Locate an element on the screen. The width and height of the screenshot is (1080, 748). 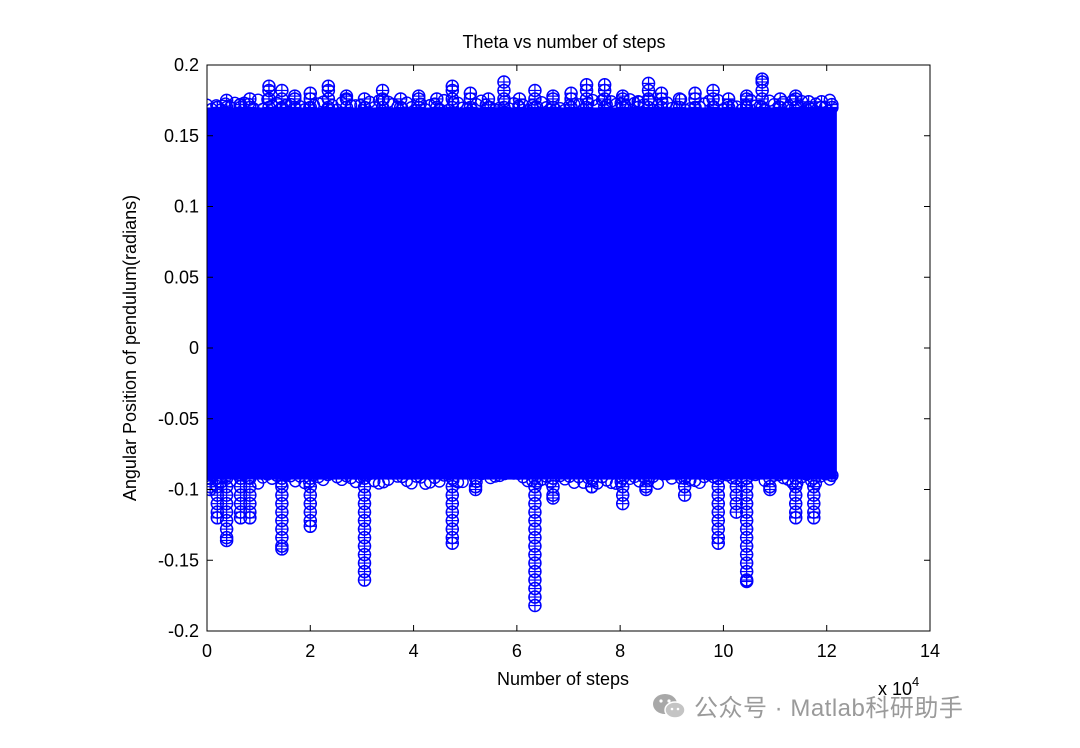
y-tick-label: -0.05 is located at coordinates (178, 419).